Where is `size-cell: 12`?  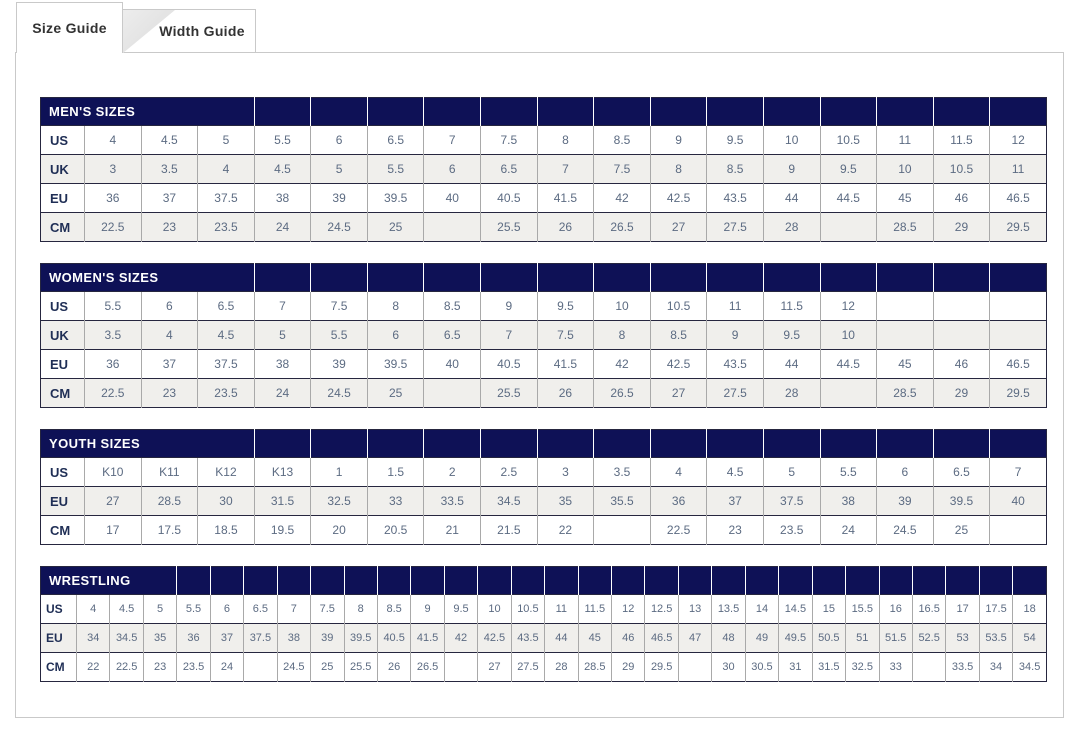 size-cell: 12 is located at coordinates (1018, 140).